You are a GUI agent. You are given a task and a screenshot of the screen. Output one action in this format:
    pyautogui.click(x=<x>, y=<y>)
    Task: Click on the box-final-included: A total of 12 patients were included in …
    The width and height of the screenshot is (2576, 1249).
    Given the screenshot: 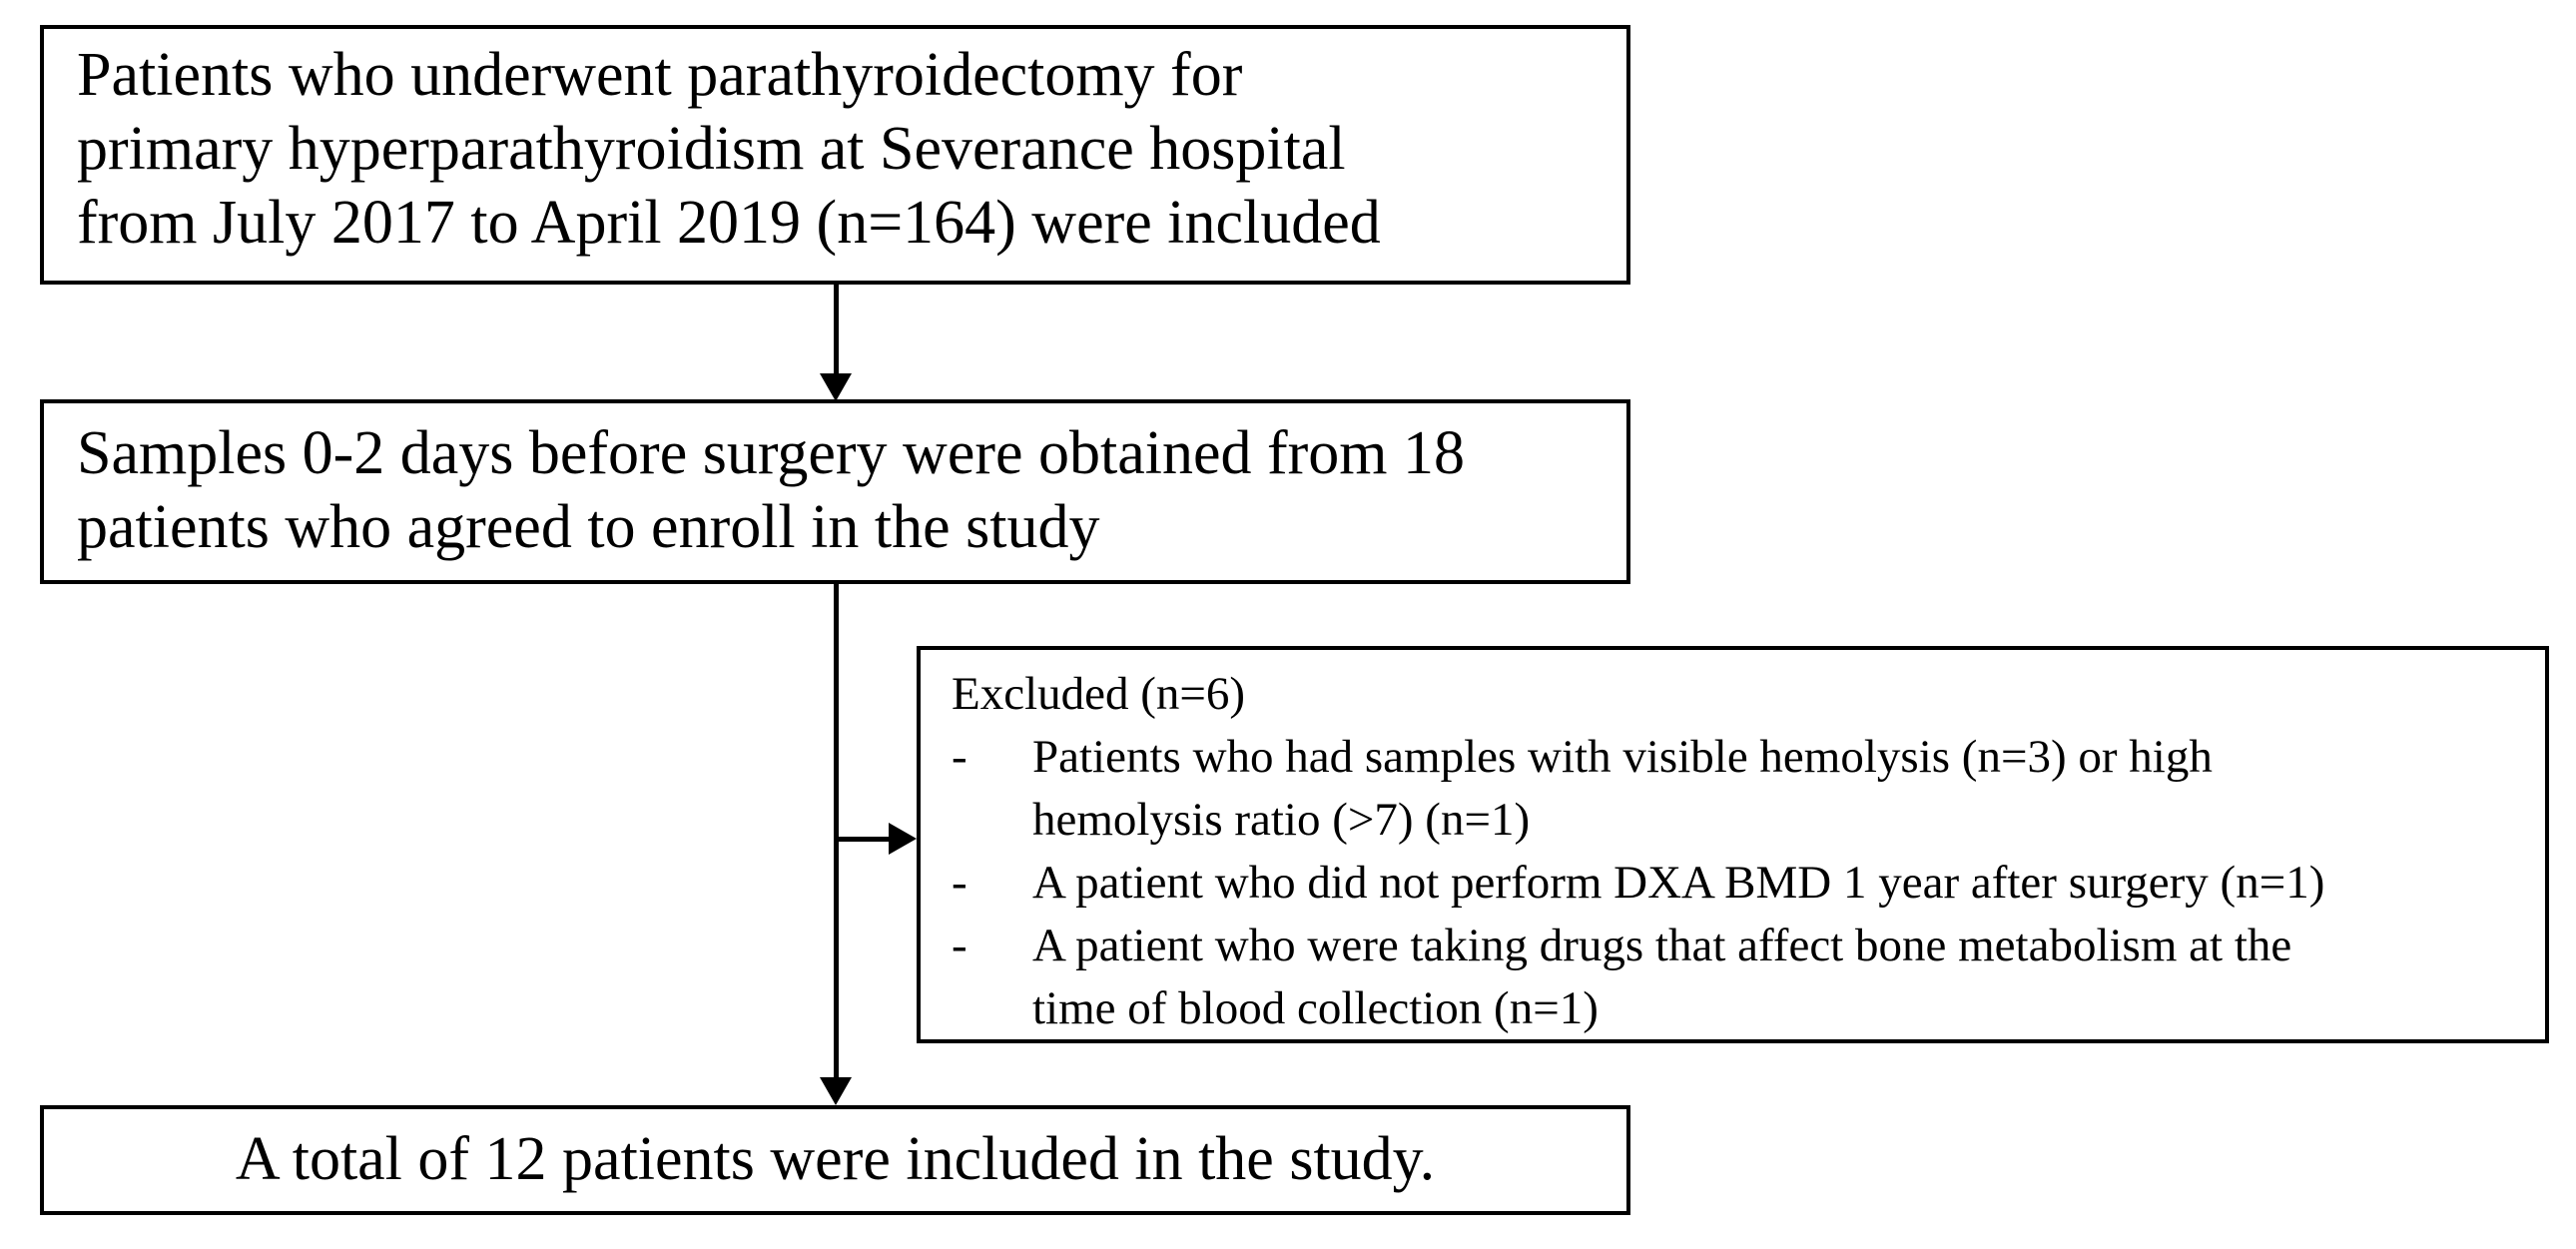 What is the action you would take?
    pyautogui.click(x=835, y=1160)
    